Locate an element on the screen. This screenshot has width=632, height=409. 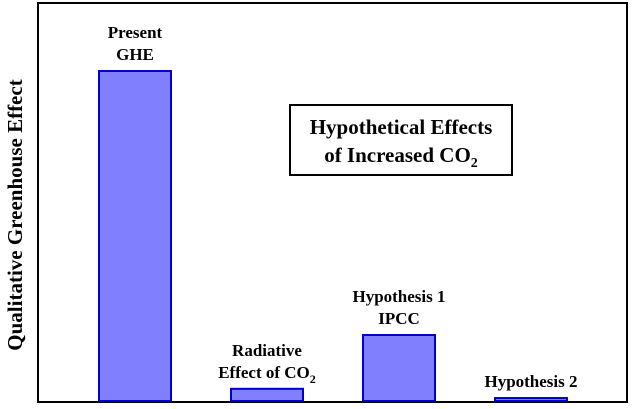
bar-label: IPCC is located at coordinates (399, 318).